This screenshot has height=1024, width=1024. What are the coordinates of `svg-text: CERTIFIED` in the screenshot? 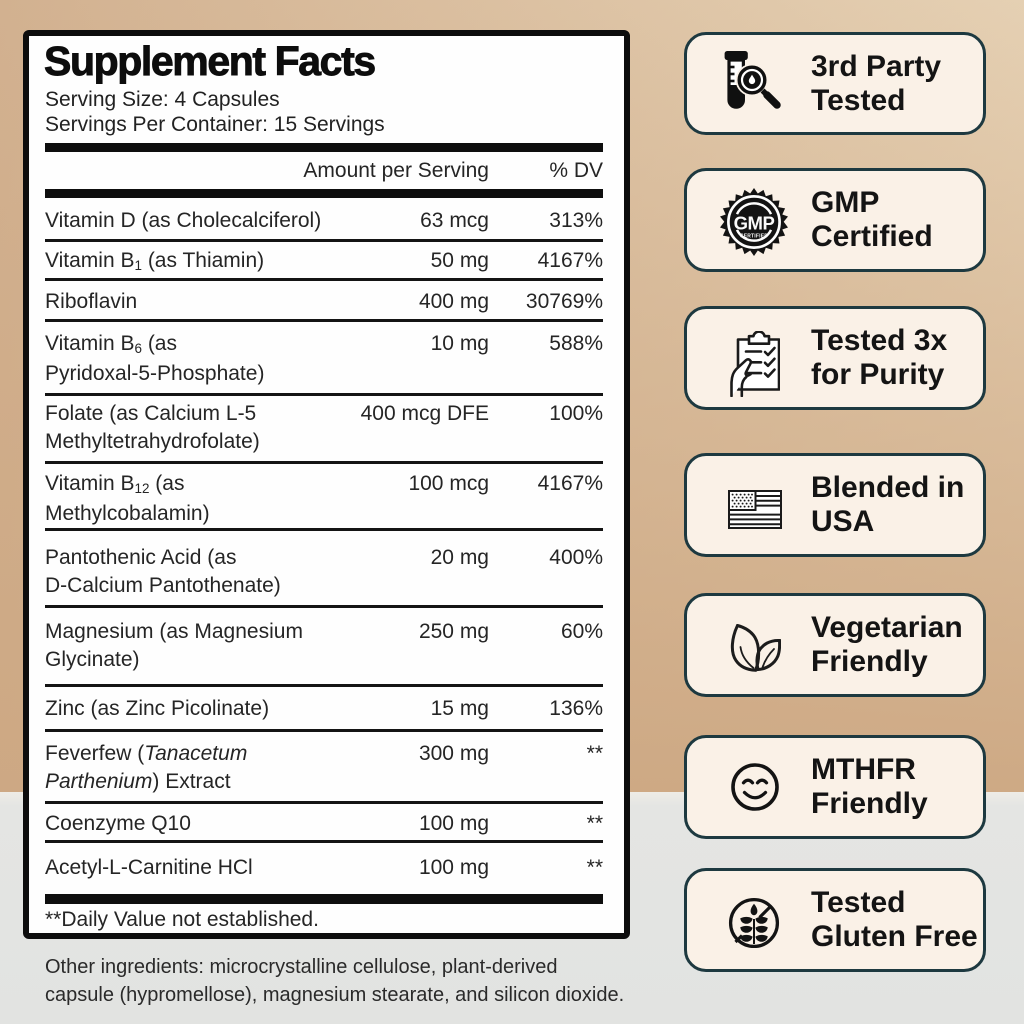 It's located at (754, 237).